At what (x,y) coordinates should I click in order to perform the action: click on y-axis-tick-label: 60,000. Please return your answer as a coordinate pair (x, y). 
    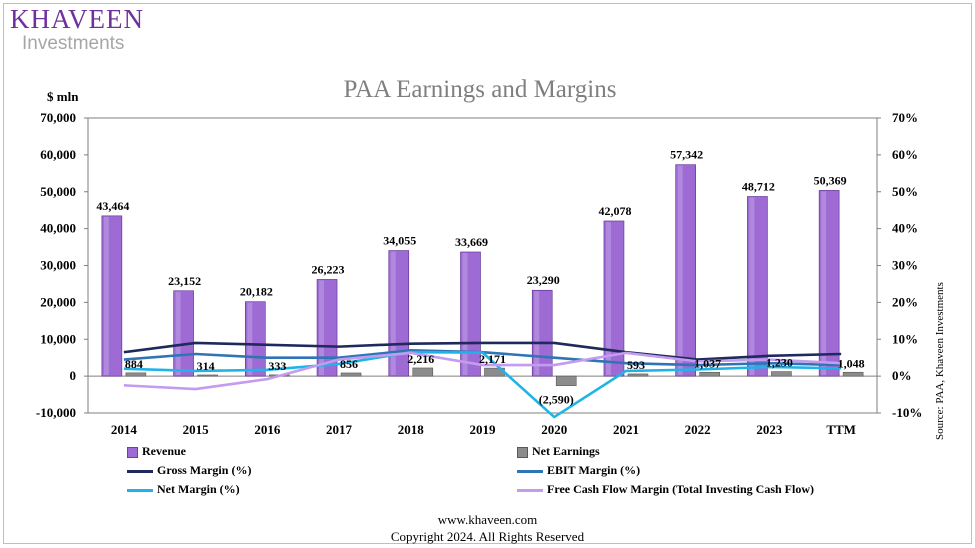
    Looking at the image, I should click on (58, 154).